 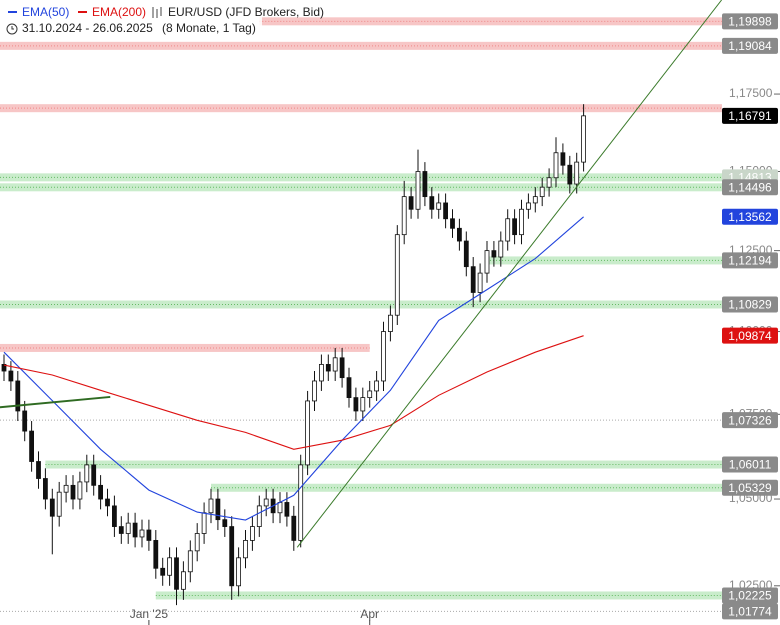 What do you see at coordinates (119, 12) in the screenshot?
I see `legend-label: EMA(200)` at bounding box center [119, 12].